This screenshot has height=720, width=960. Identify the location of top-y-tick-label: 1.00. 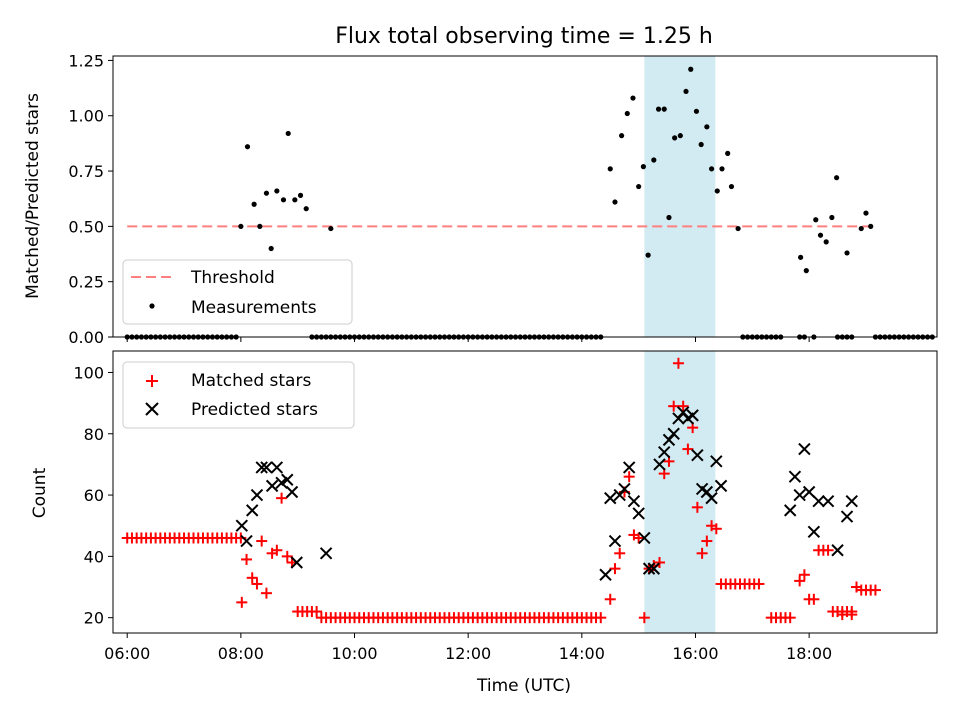
(86, 116).